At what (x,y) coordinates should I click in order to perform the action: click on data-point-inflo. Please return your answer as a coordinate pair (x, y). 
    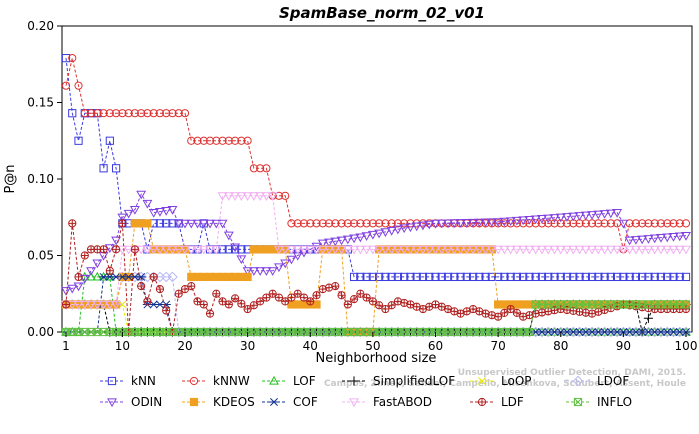
    Looking at the image, I should click on (686, 304).